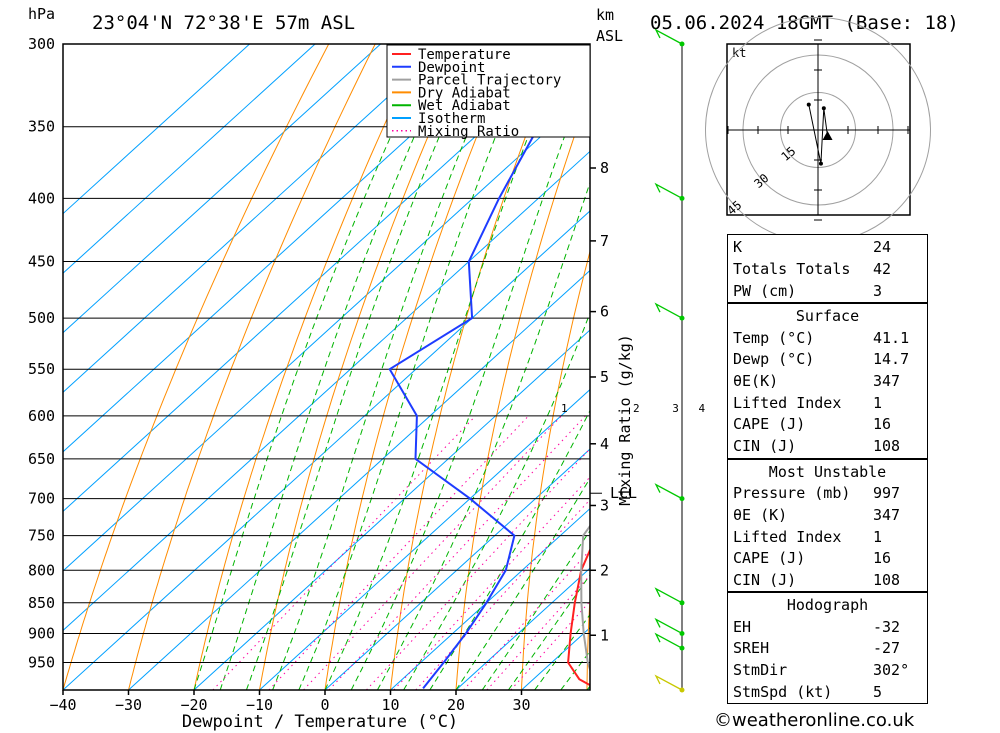 This screenshot has width=1000, height=733. What do you see at coordinates (878, 403) in the screenshot?
I see `surface-li-value: 1` at bounding box center [878, 403].